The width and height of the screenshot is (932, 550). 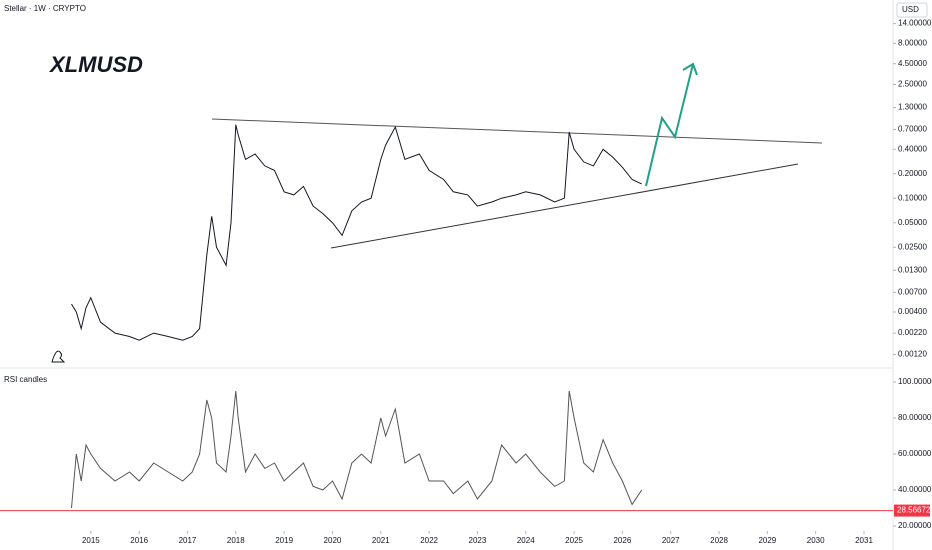 I want to click on x-tick-label: 2026, so click(x=622, y=540).